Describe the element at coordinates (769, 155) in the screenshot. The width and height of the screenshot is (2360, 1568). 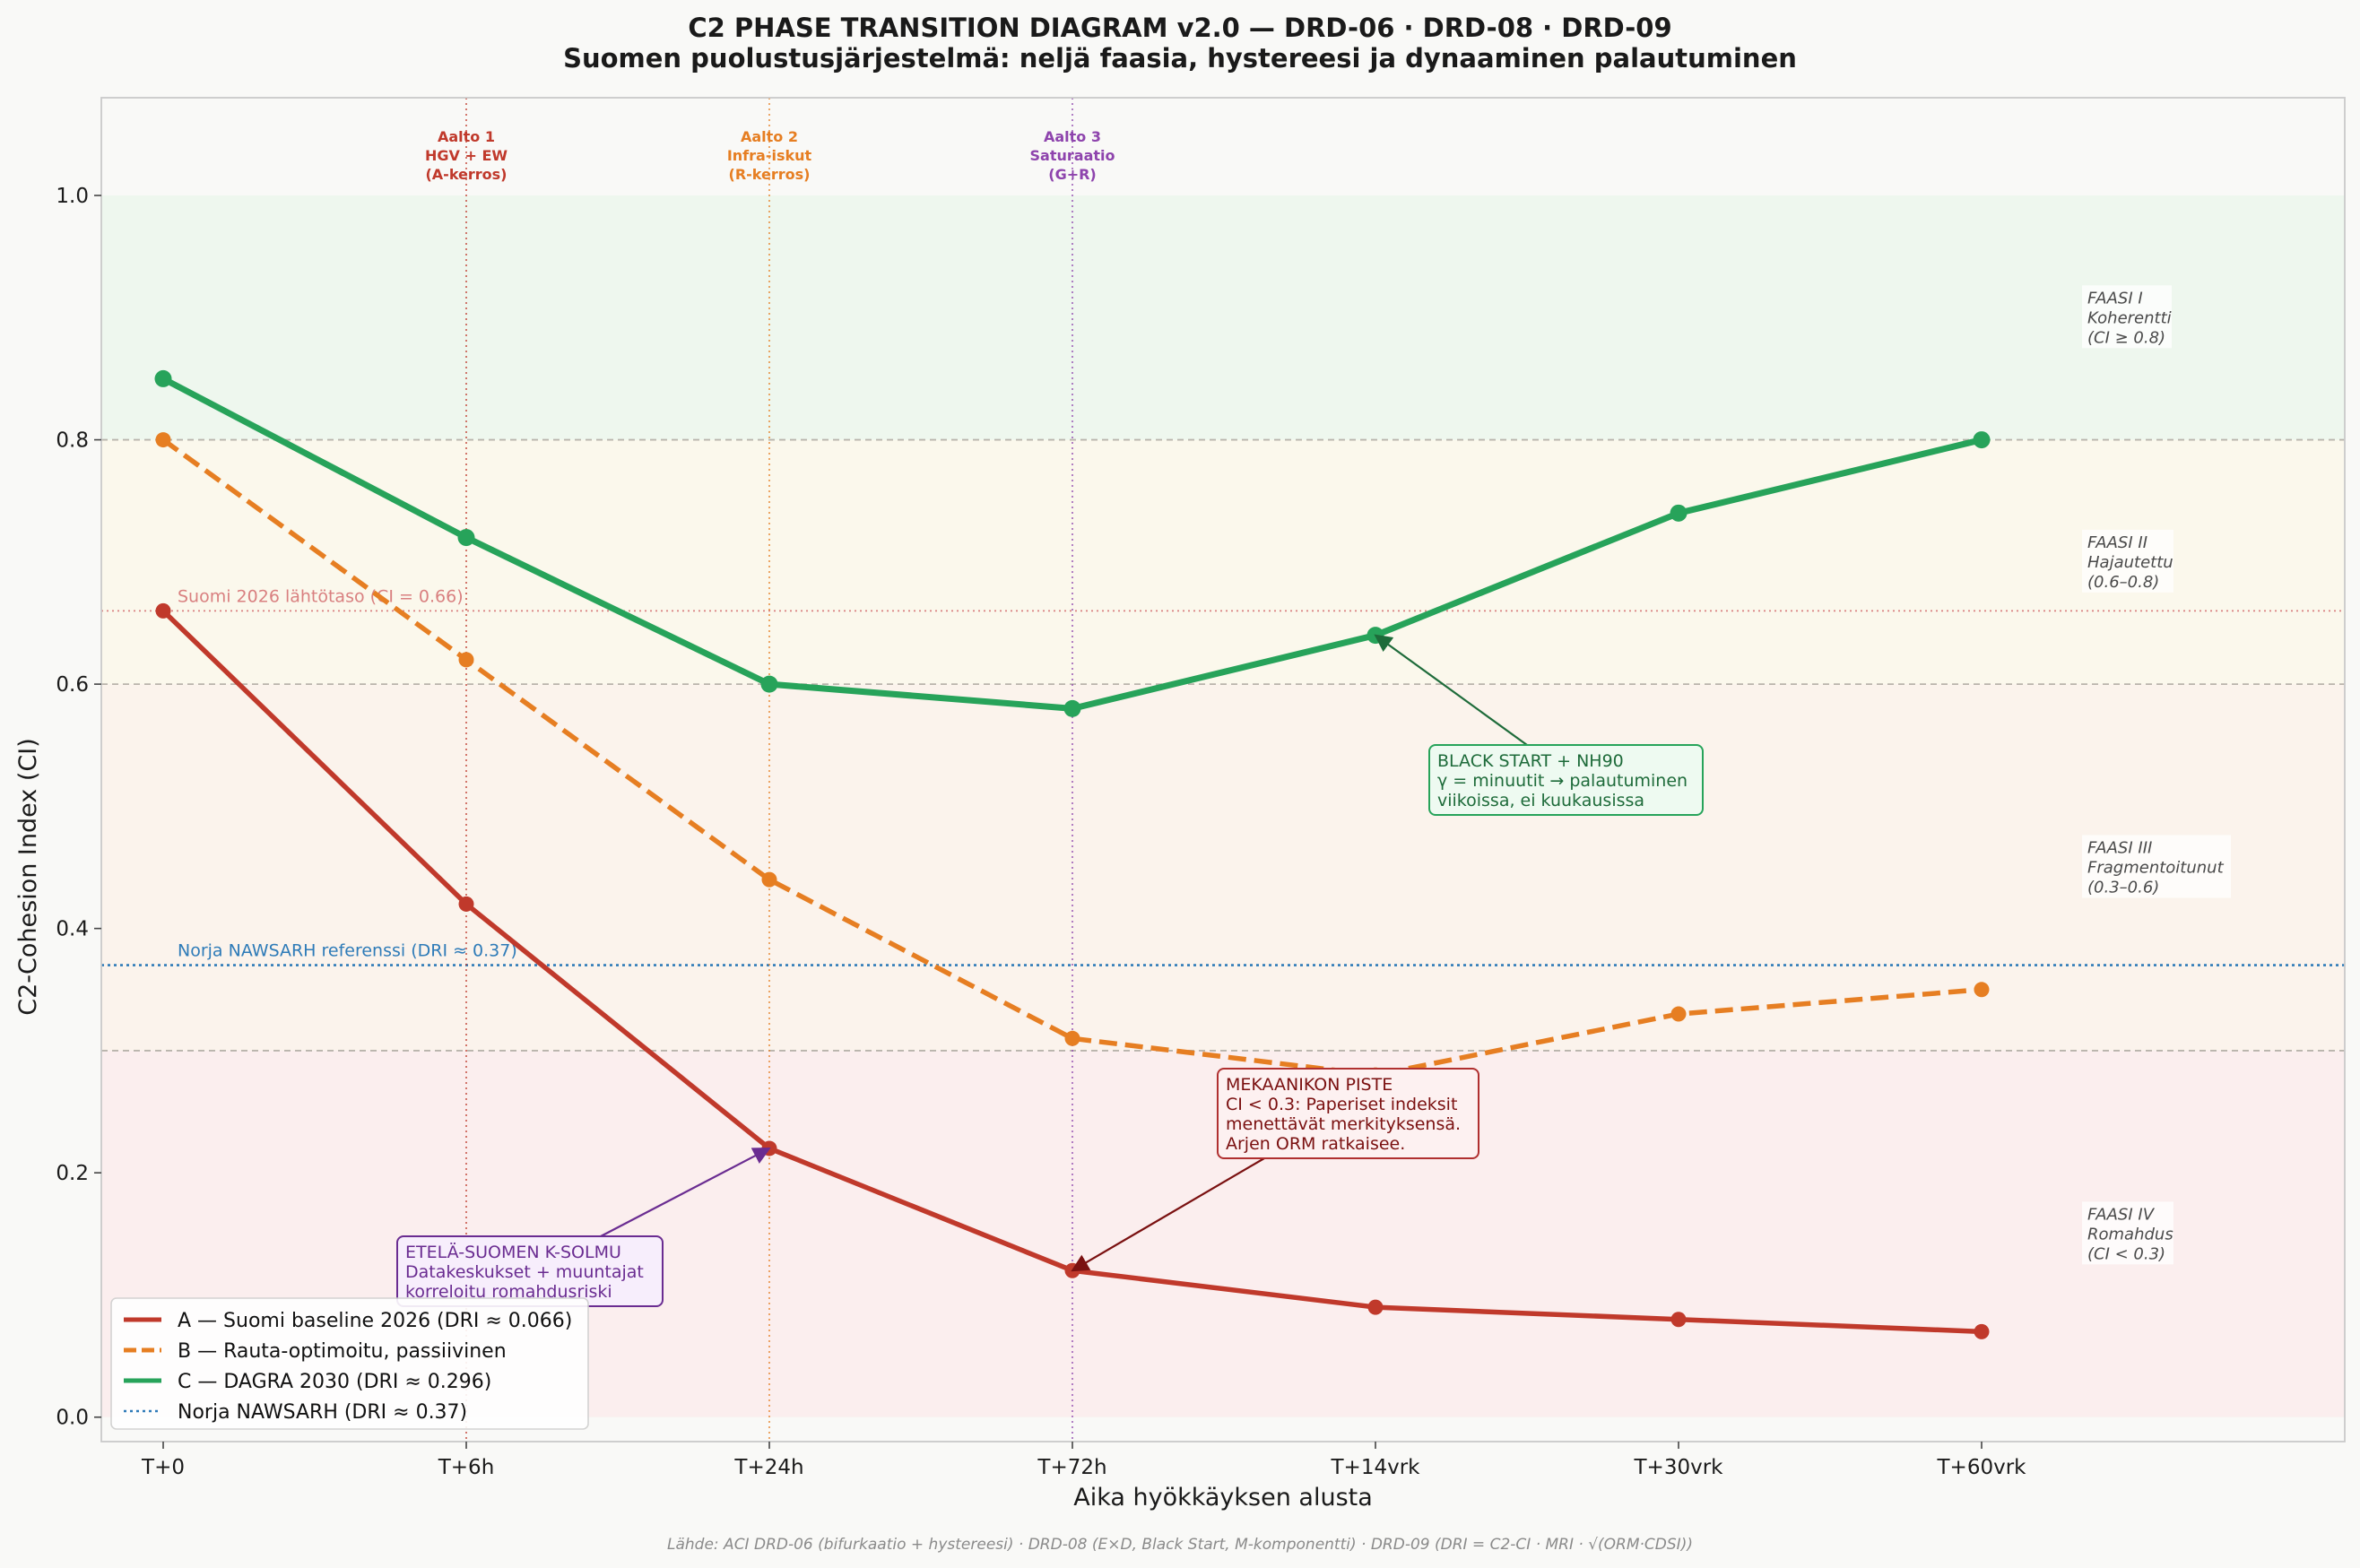
I see `wave-label-2: Infra-iskut` at that location.